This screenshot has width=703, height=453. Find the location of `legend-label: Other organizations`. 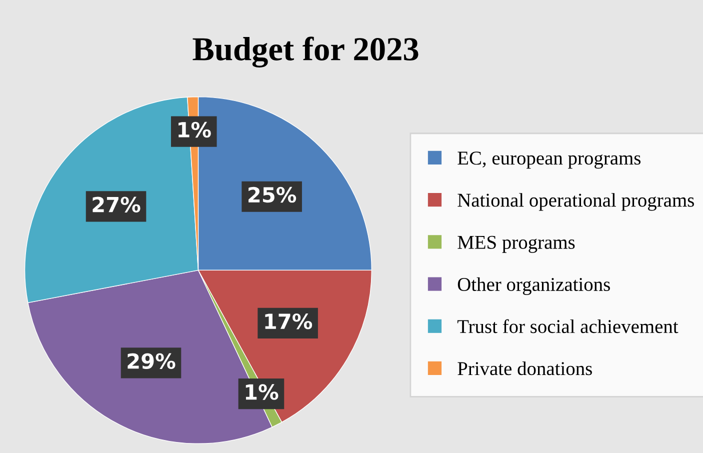

legend-label: Other organizations is located at coordinates (534, 286).